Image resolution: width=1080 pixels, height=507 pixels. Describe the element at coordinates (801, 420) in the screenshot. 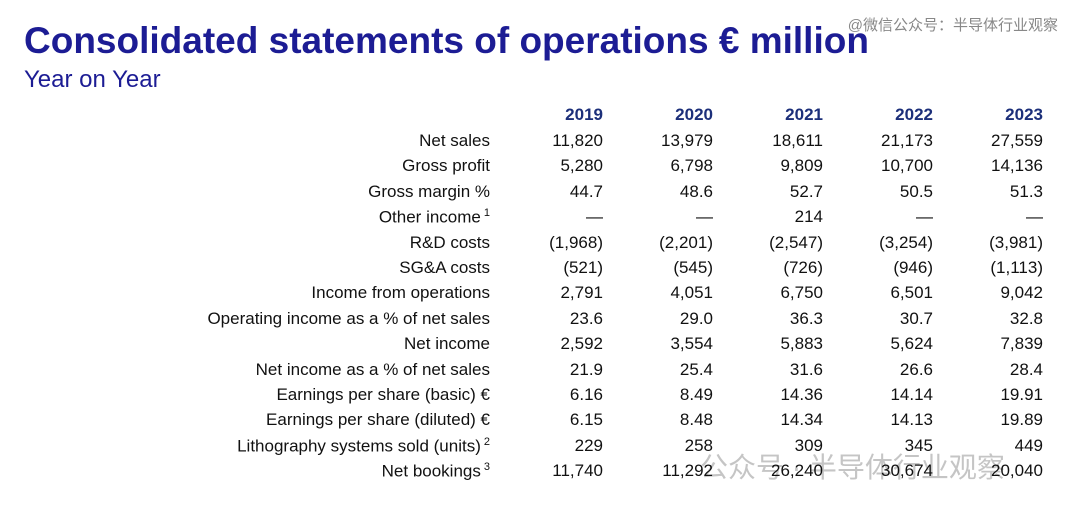

I see `cell: 14.34` at that location.